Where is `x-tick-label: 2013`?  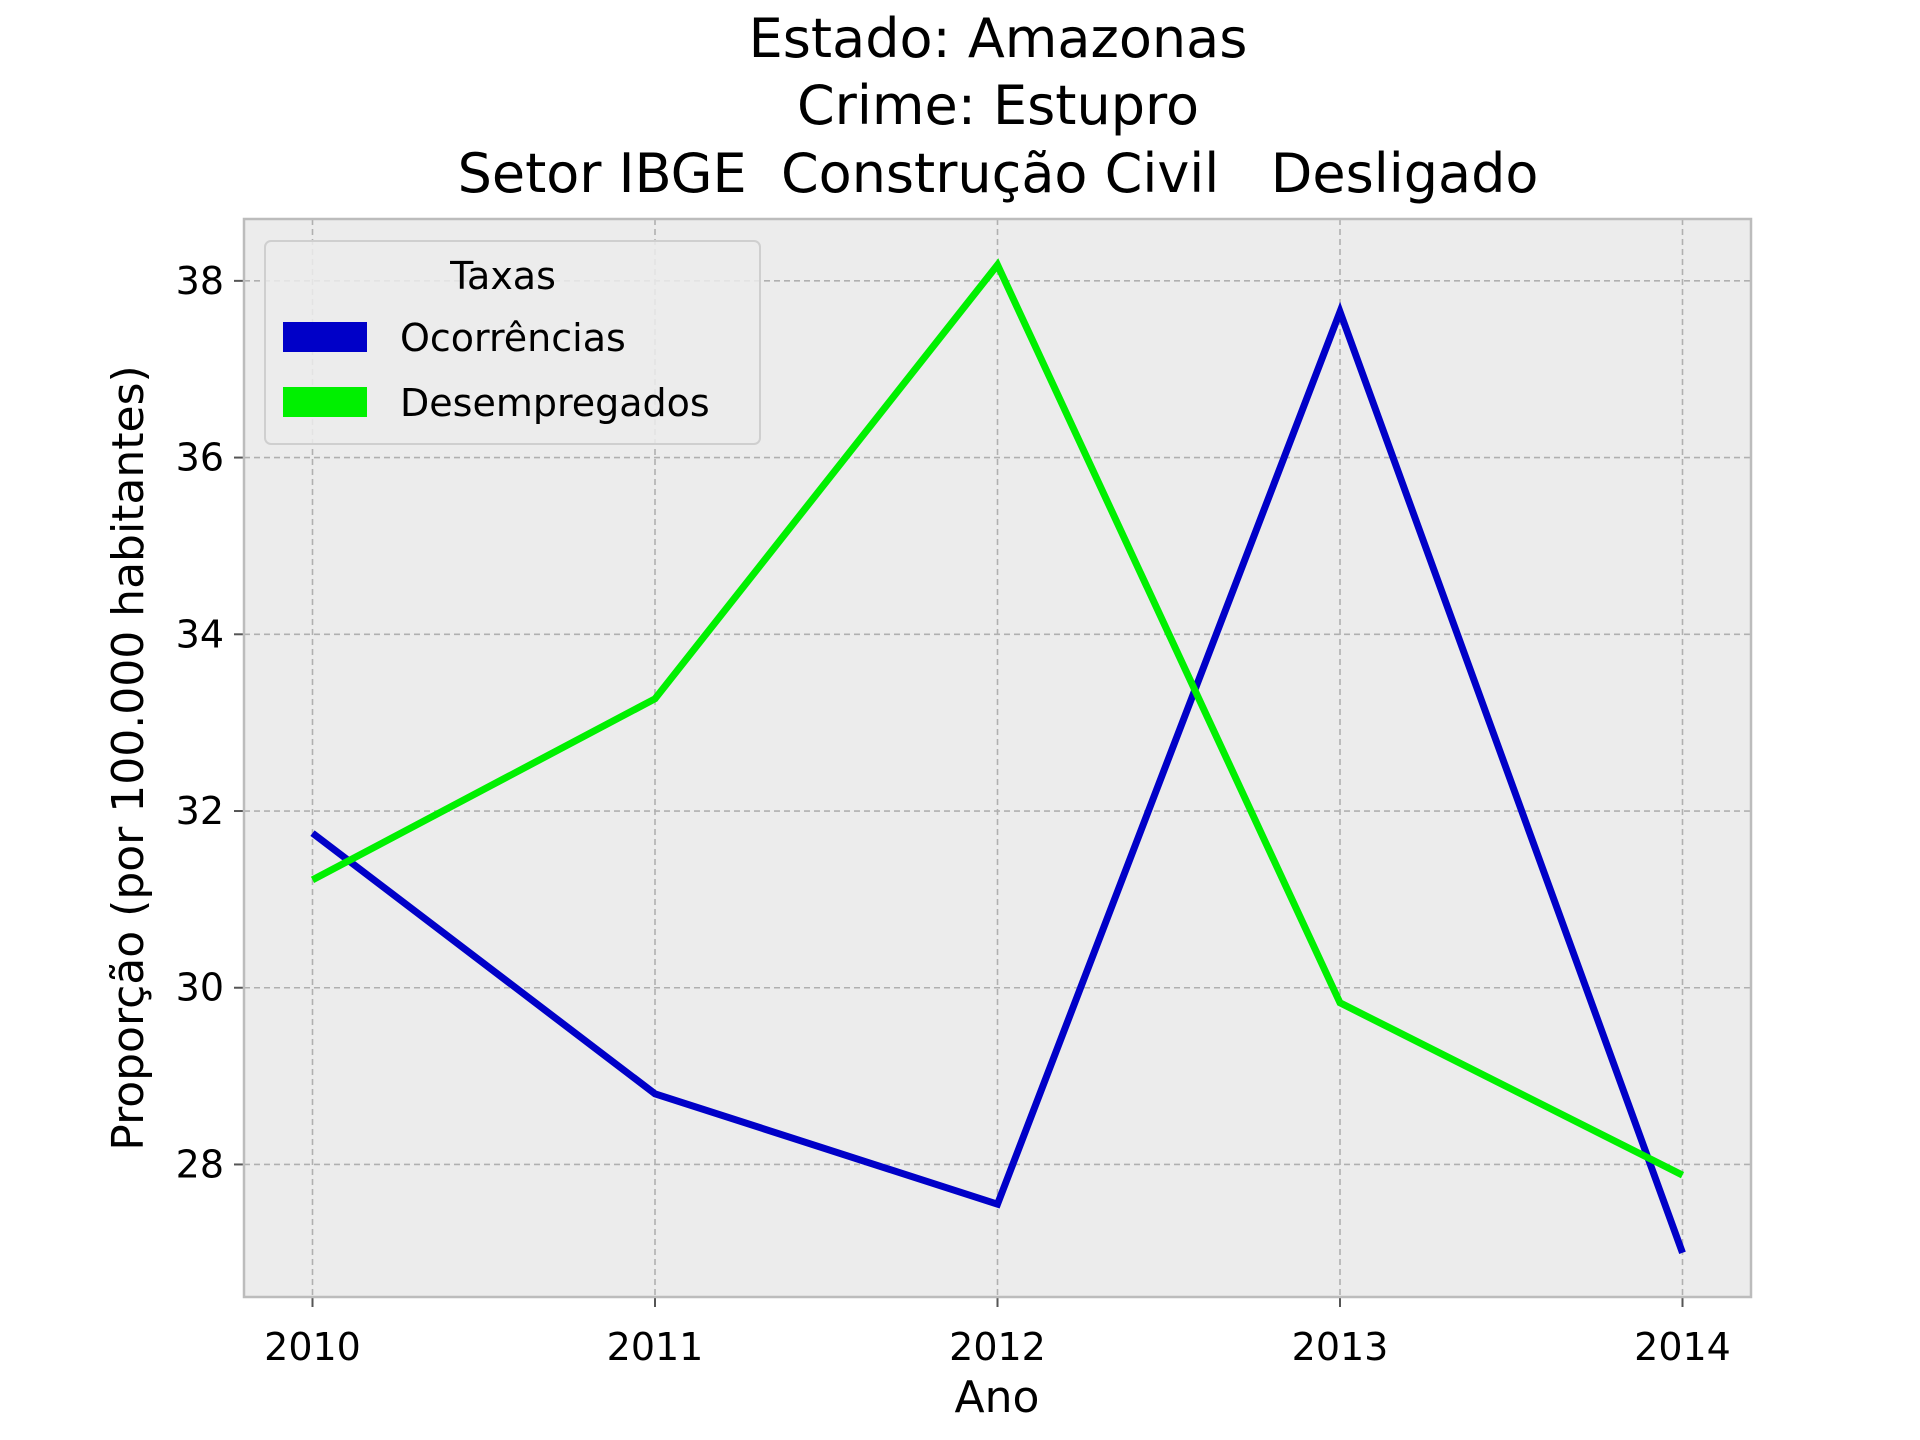 x-tick-label: 2013 is located at coordinates (1340, 1347).